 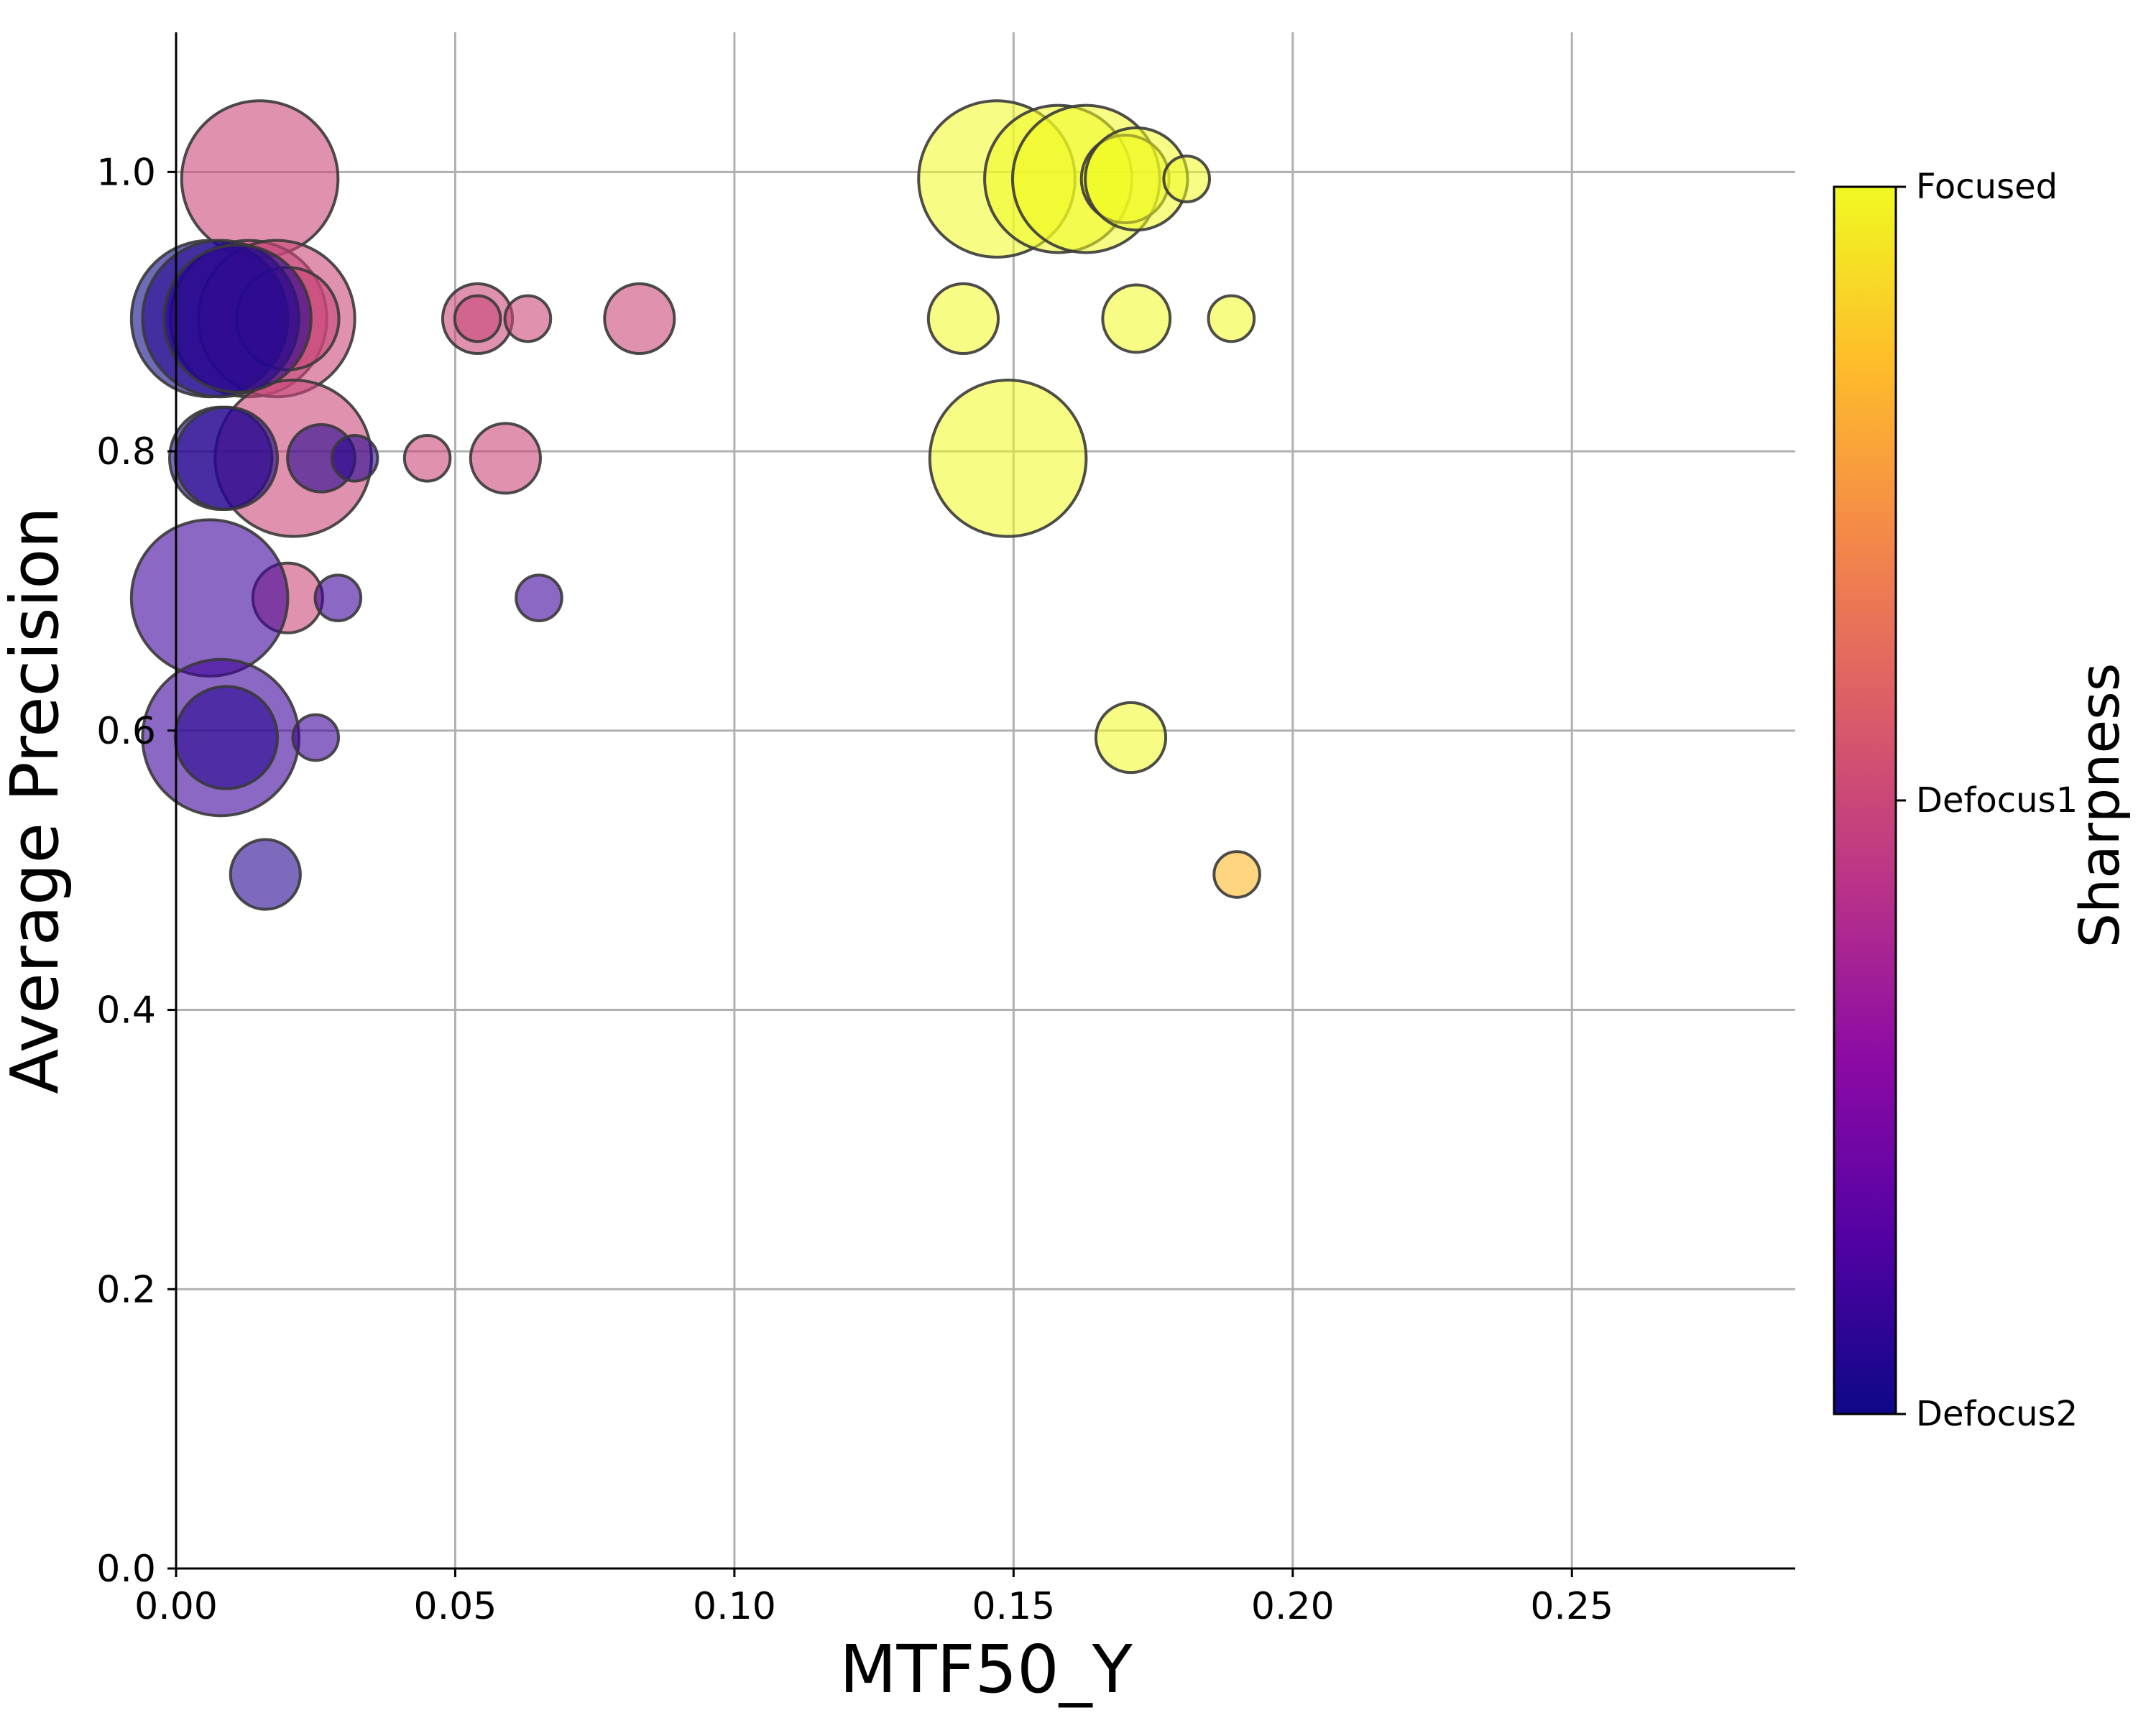 What do you see at coordinates (1014, 1606) in the screenshot?
I see `x-tick-label: 0.15` at bounding box center [1014, 1606].